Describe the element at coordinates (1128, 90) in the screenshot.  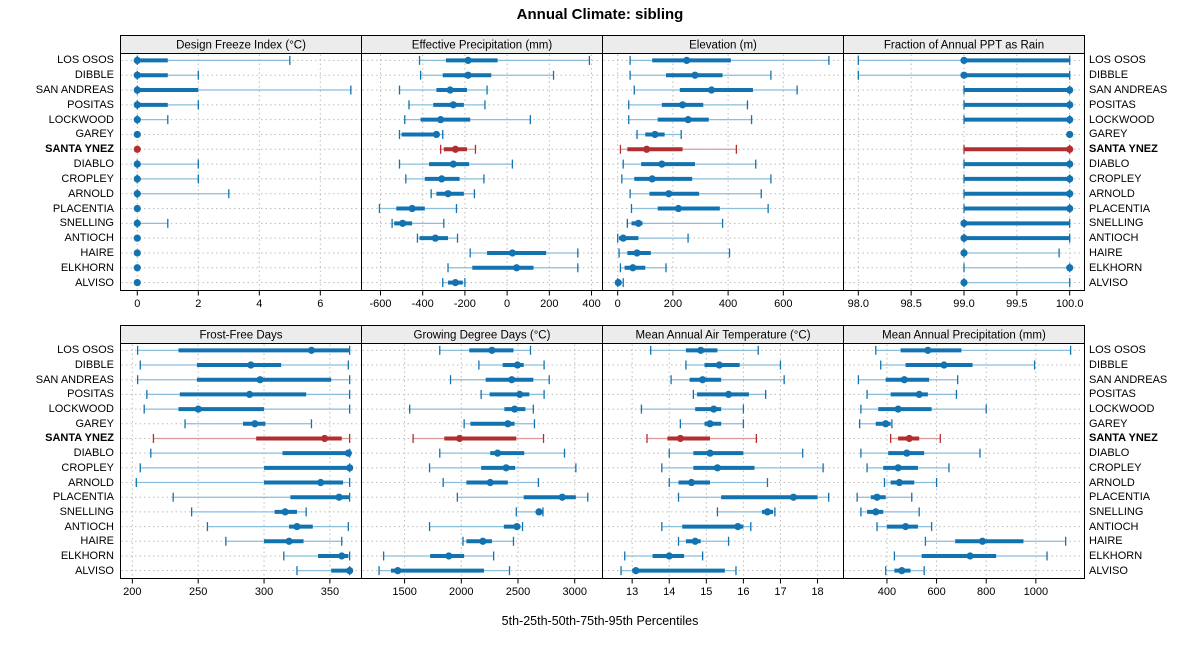
I see `site-label-right-san-andreas: SAN ANDREAS` at that location.